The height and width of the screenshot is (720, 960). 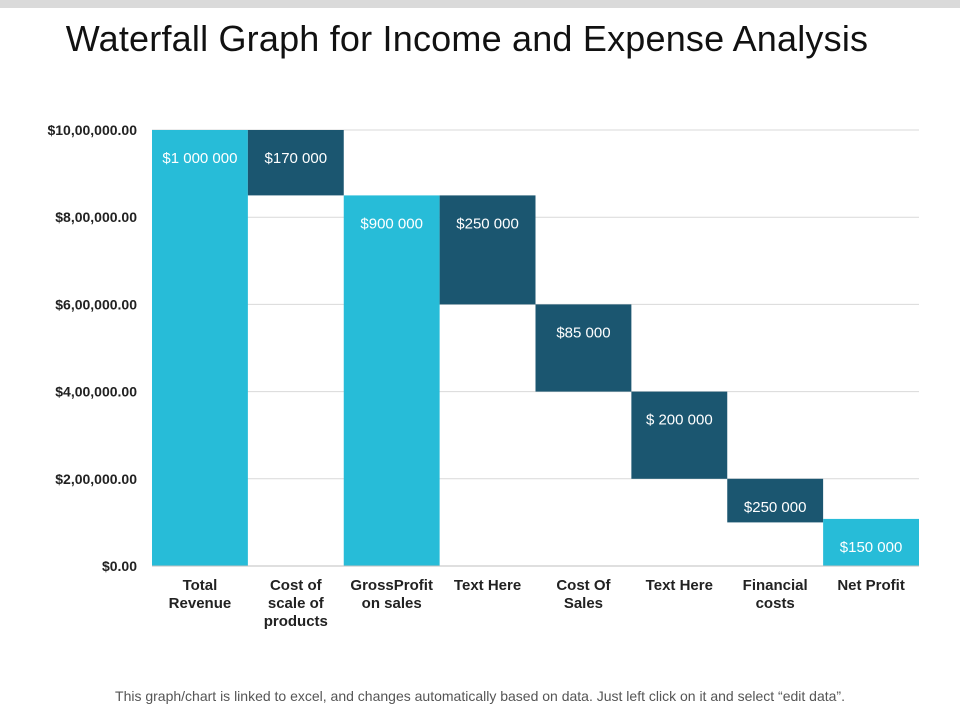 I want to click on x-category-label-line: on sales, so click(x=392, y=603).